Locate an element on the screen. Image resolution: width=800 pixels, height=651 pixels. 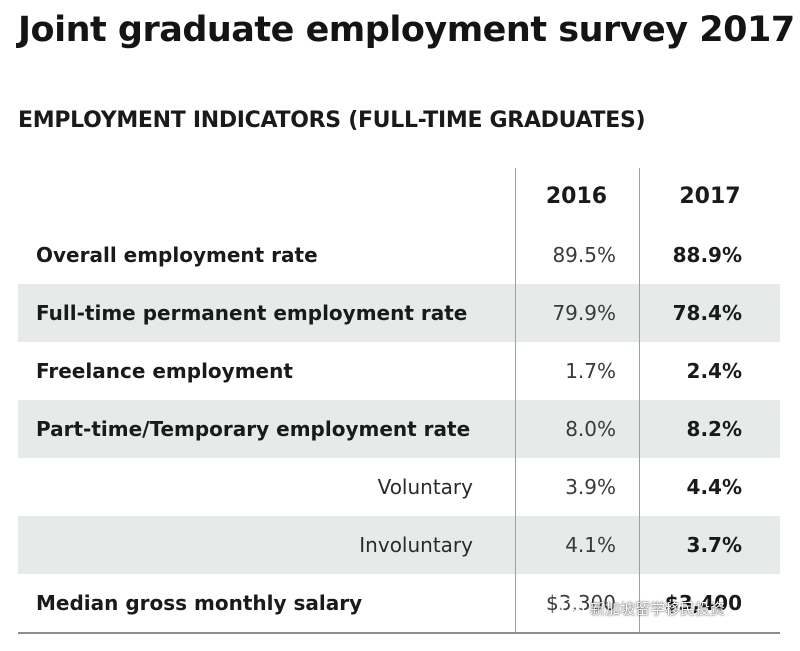
row-label: Voluntary is located at coordinates (425, 487).